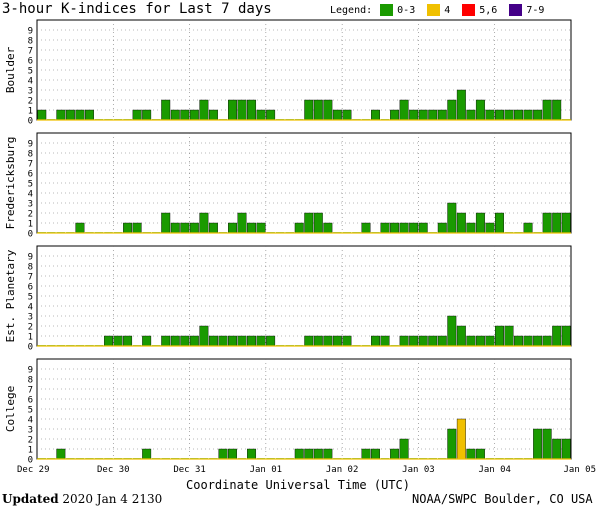  What do you see at coordinates (342, 470) in the screenshot?
I see `x-tick-label: Jan 02` at bounding box center [342, 470].